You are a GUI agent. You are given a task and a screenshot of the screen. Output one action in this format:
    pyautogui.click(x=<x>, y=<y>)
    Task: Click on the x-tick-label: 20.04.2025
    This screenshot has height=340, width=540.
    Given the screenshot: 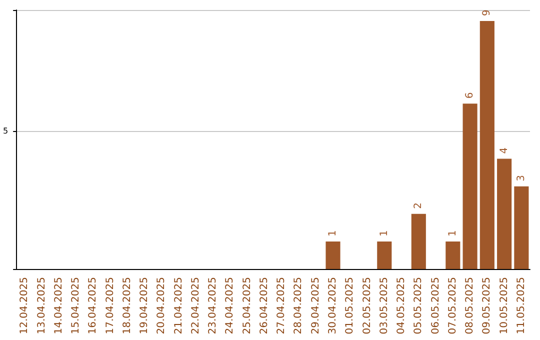 What is the action you would take?
    pyautogui.click(x=162, y=305)
    